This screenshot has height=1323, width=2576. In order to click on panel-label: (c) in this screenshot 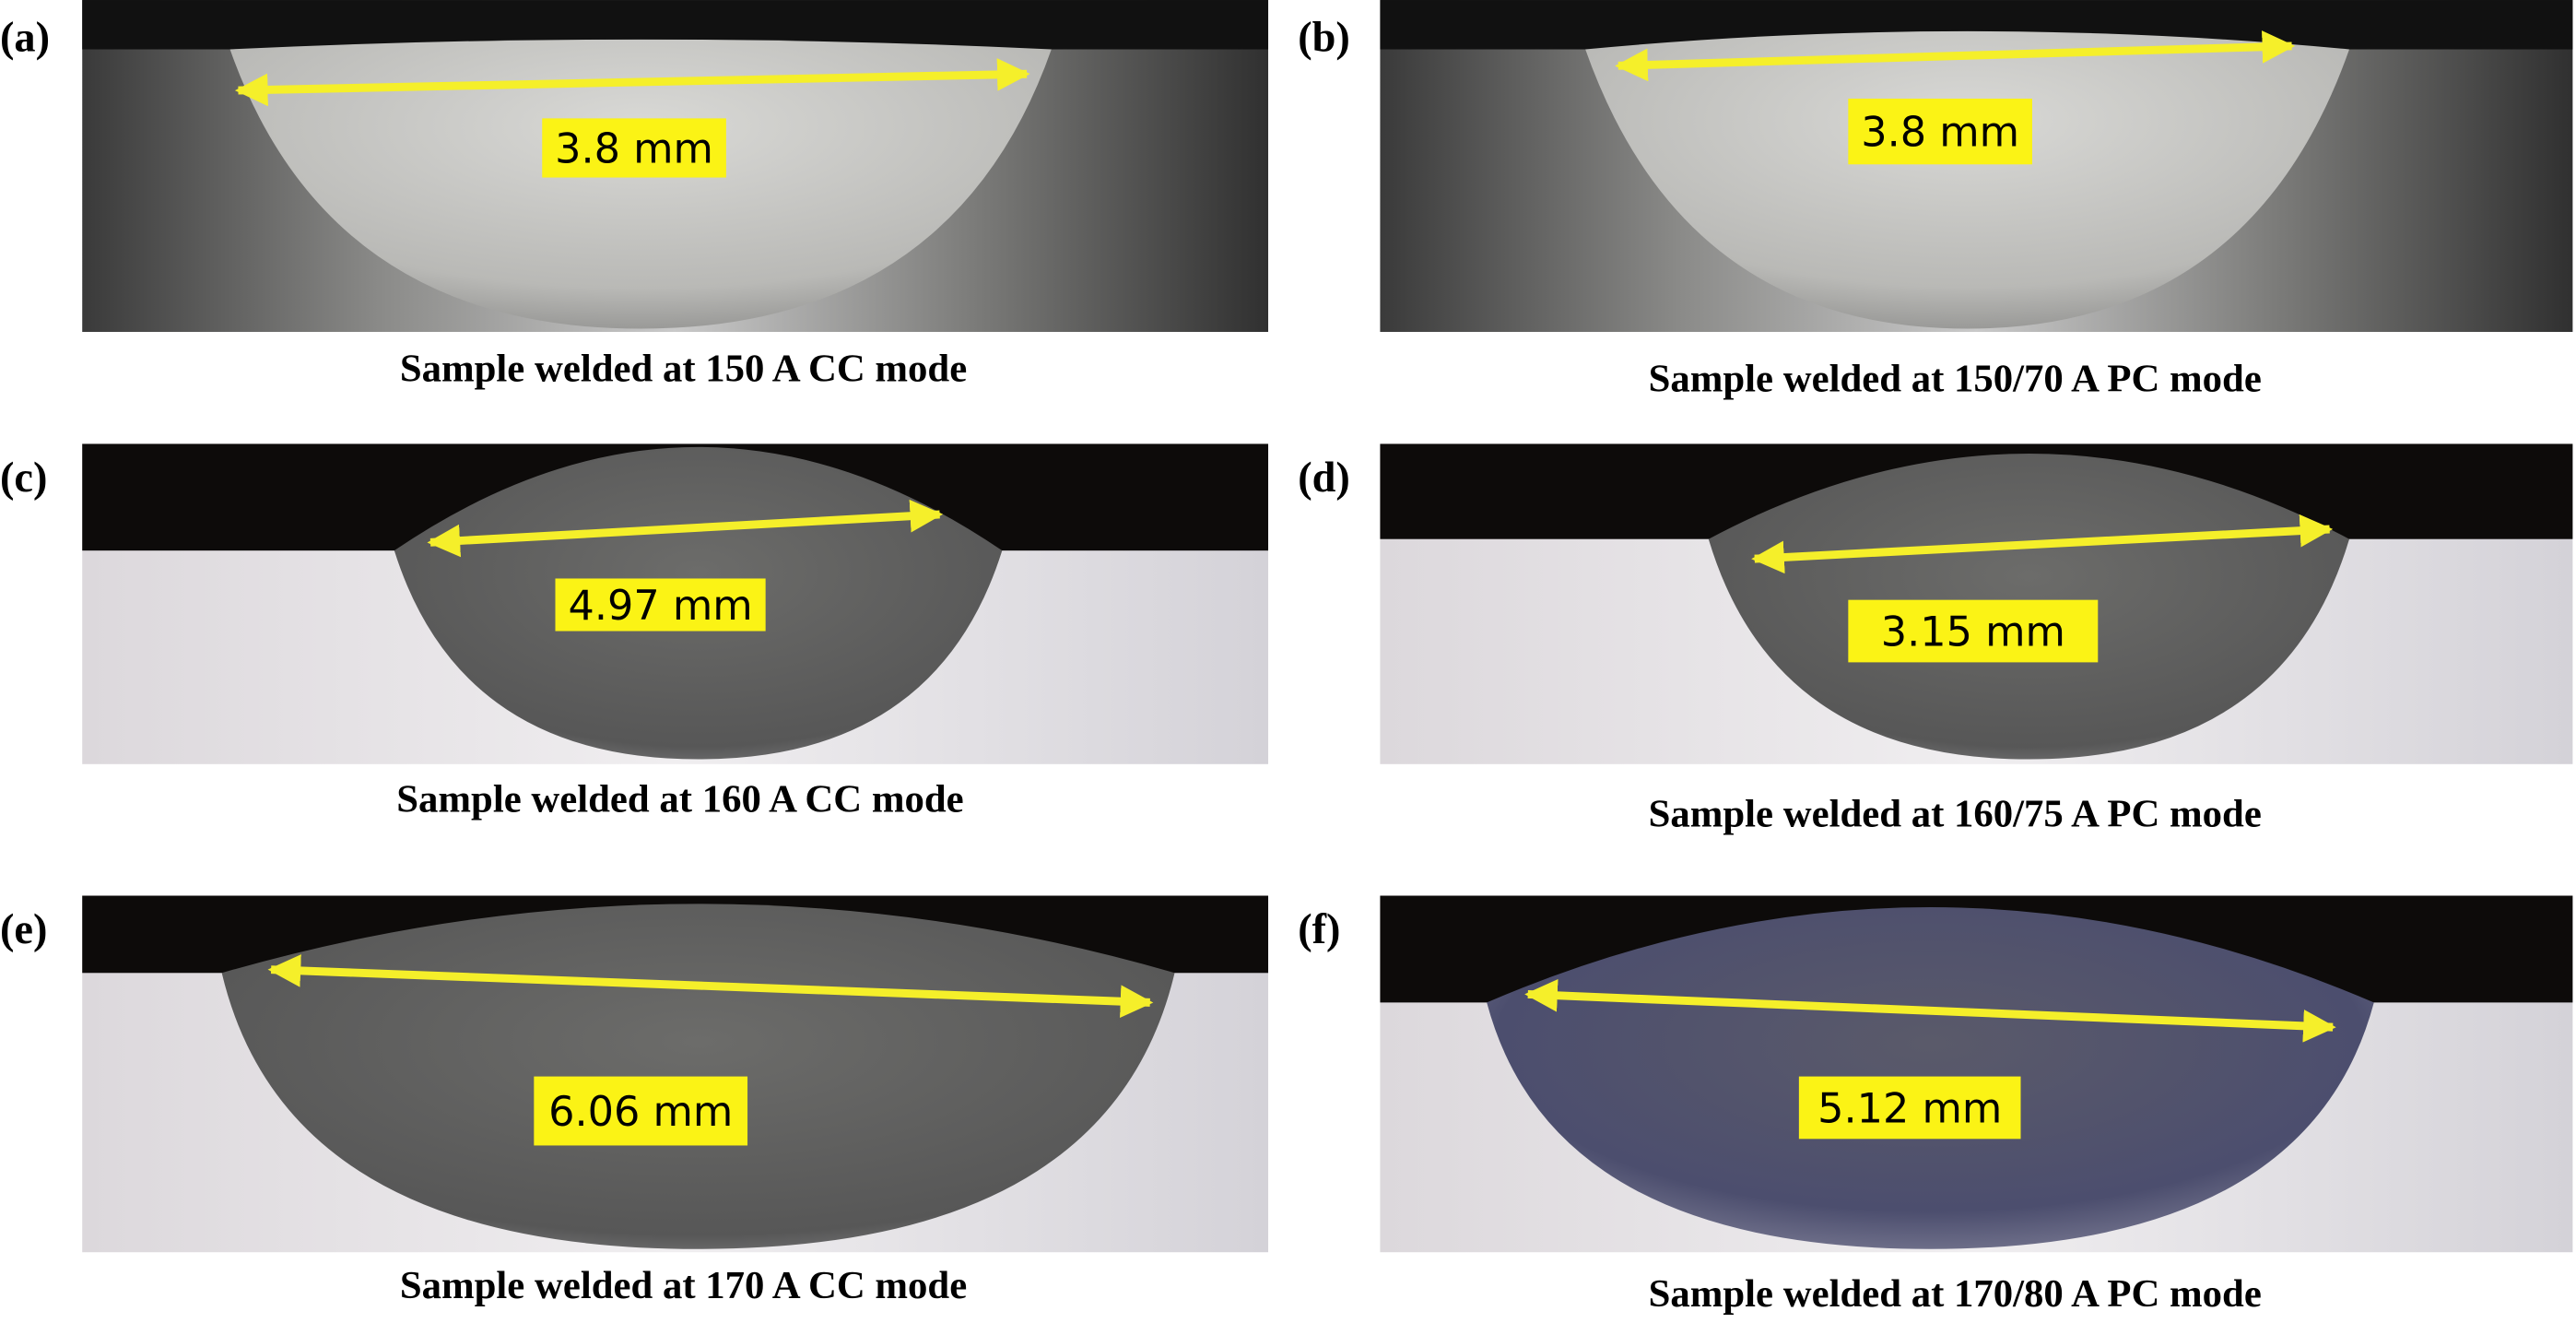, I will do `click(24, 478)`.